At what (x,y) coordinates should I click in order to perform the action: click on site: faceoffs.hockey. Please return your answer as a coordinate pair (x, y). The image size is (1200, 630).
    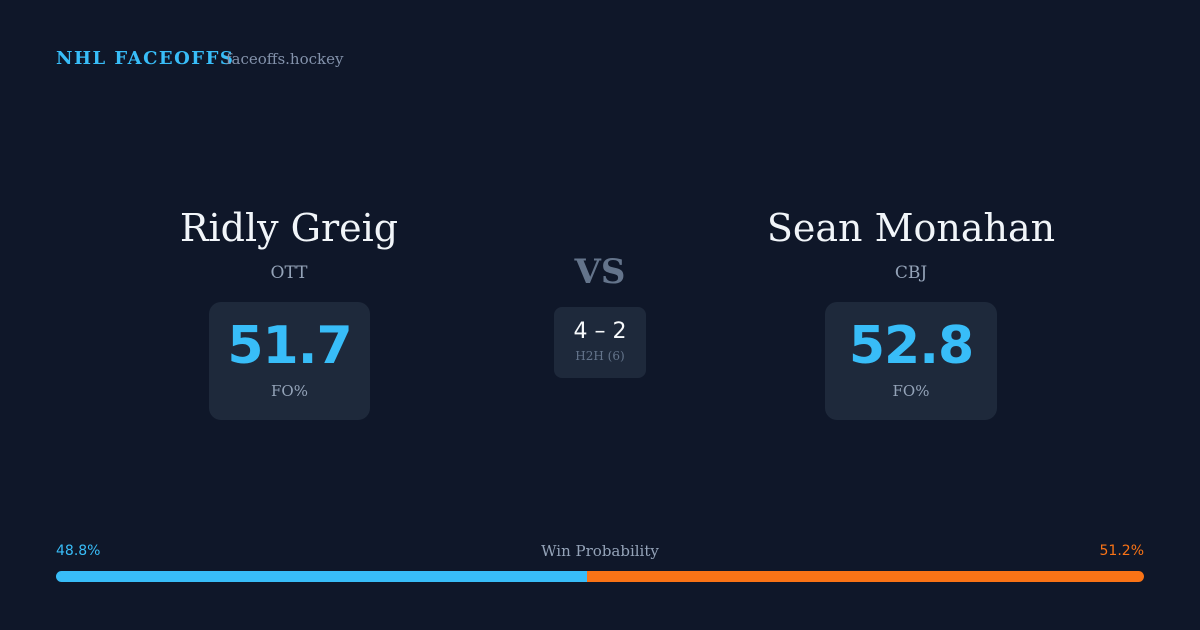
    Looking at the image, I should click on (285, 59).